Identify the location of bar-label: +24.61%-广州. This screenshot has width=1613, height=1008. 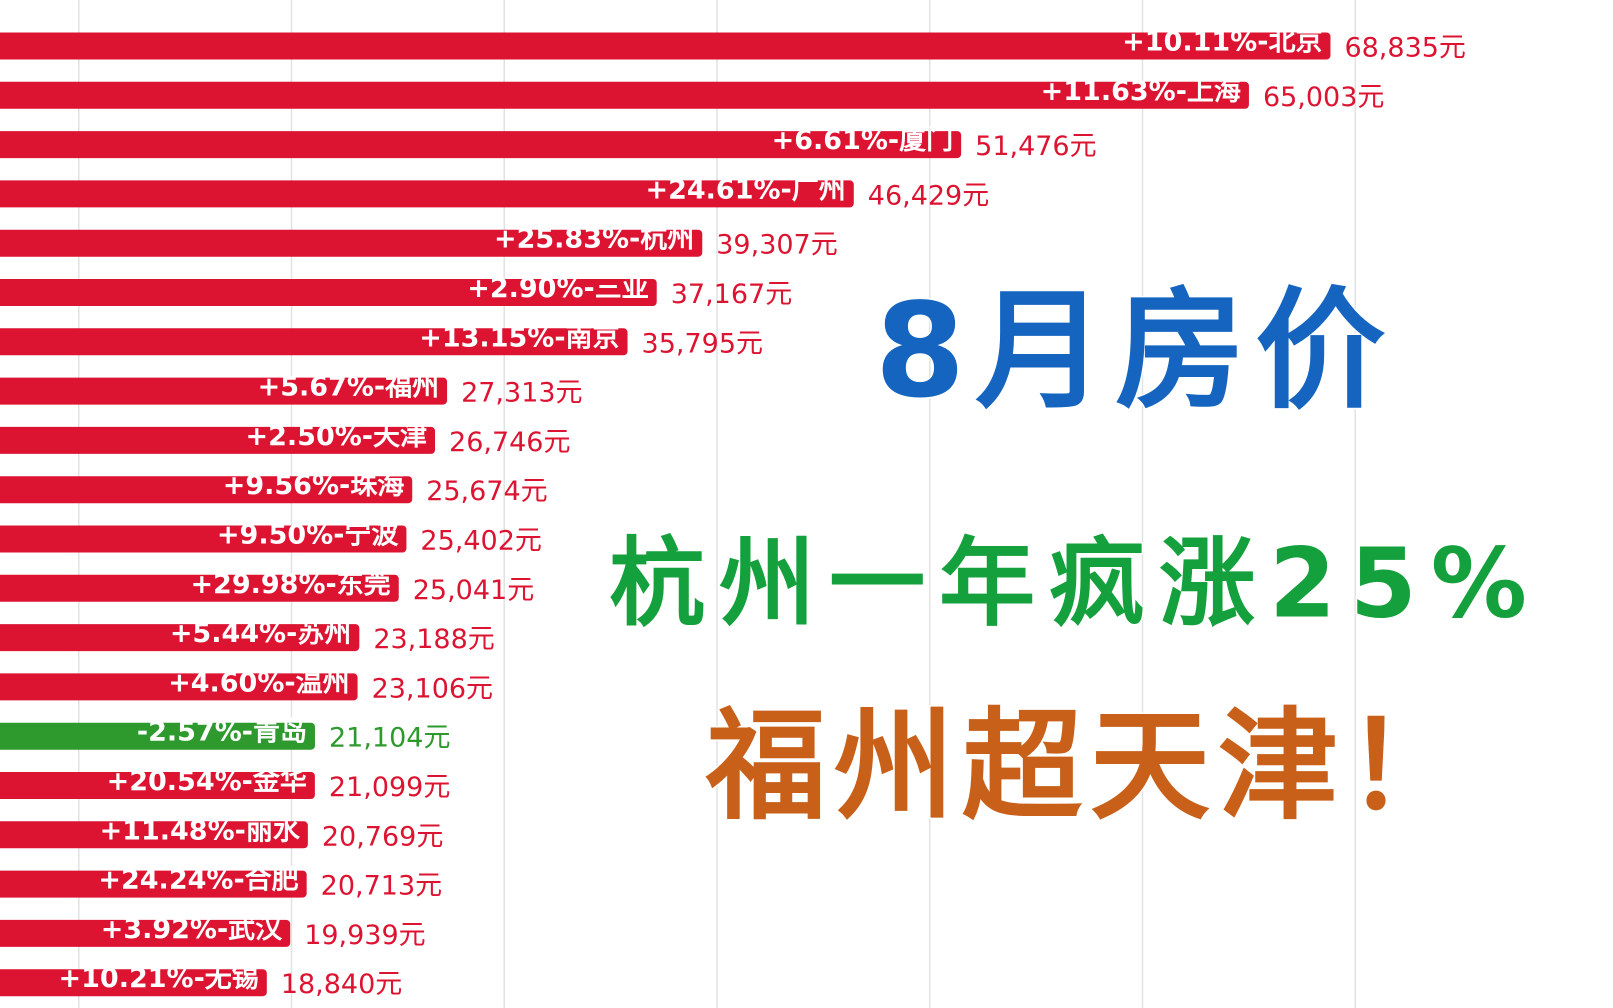
(745, 189).